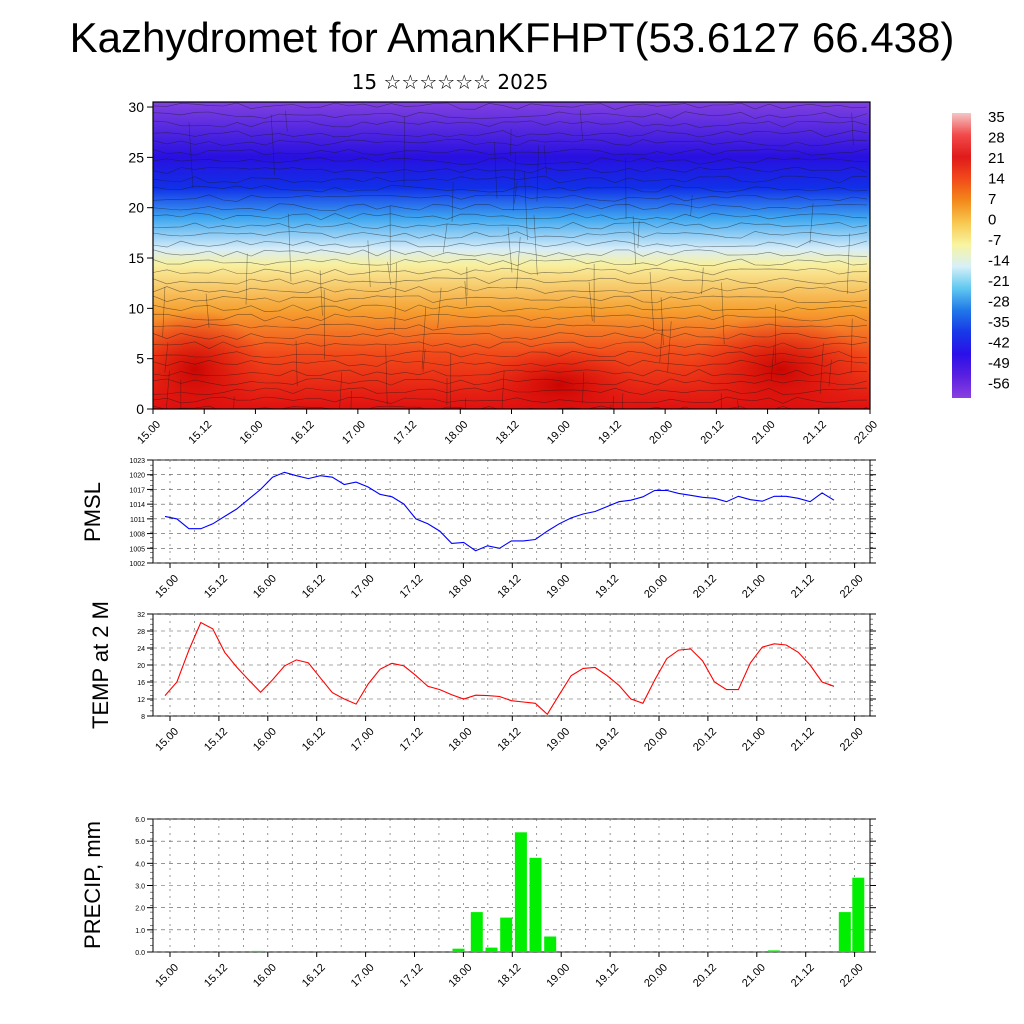  I want to click on y-tick-label: 6.0, so click(140, 820).